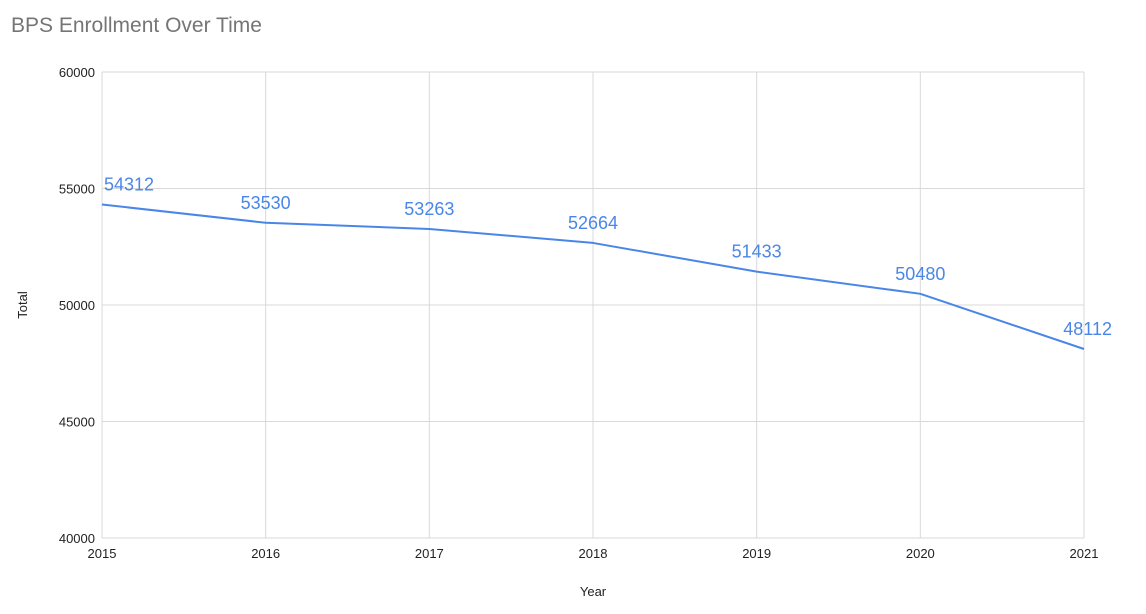  What do you see at coordinates (920, 274) in the screenshot?
I see `data-label: 50480` at bounding box center [920, 274].